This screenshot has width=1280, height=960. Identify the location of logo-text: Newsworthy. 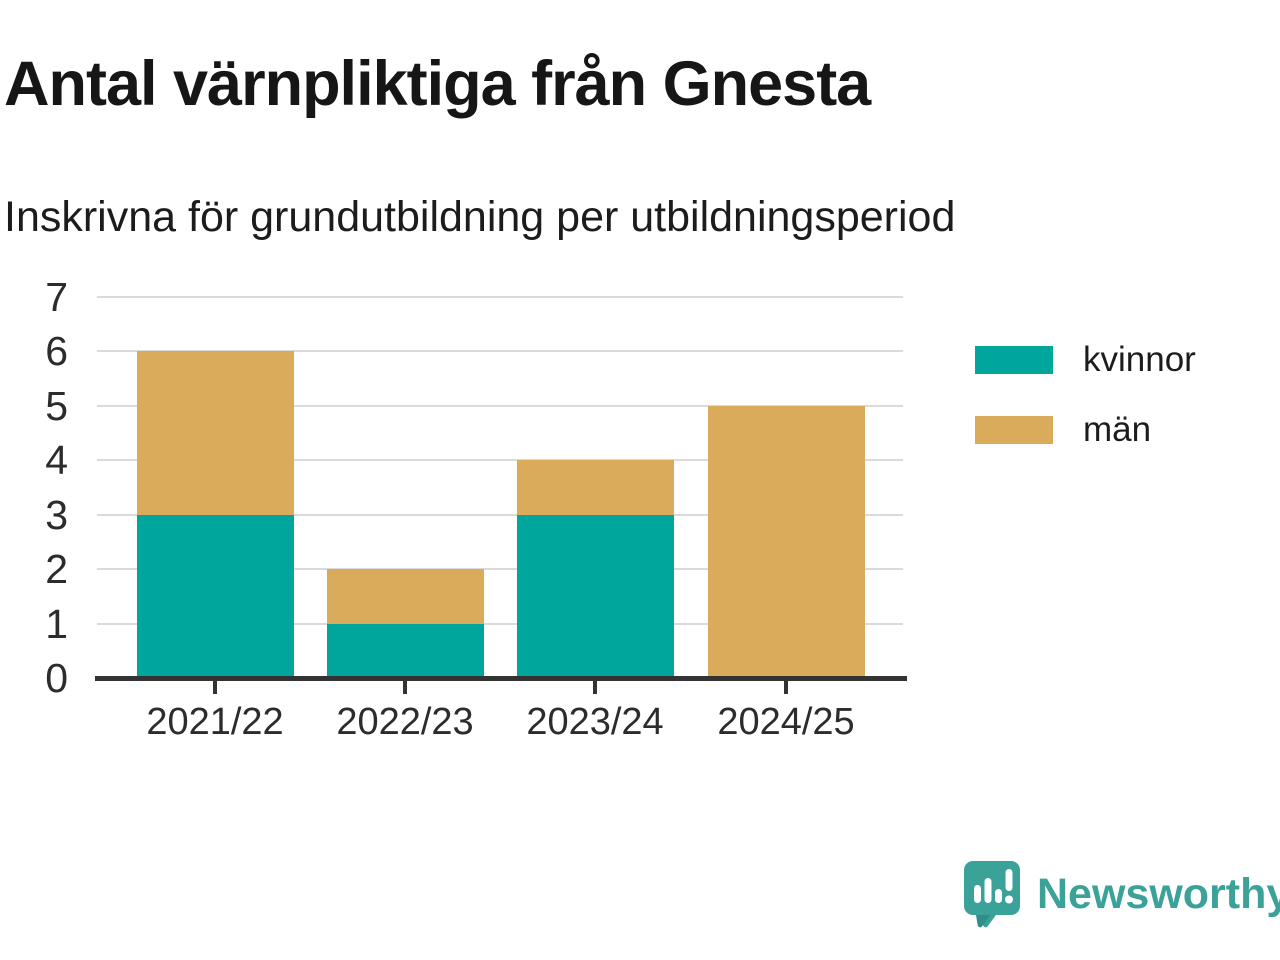
(1158, 893).